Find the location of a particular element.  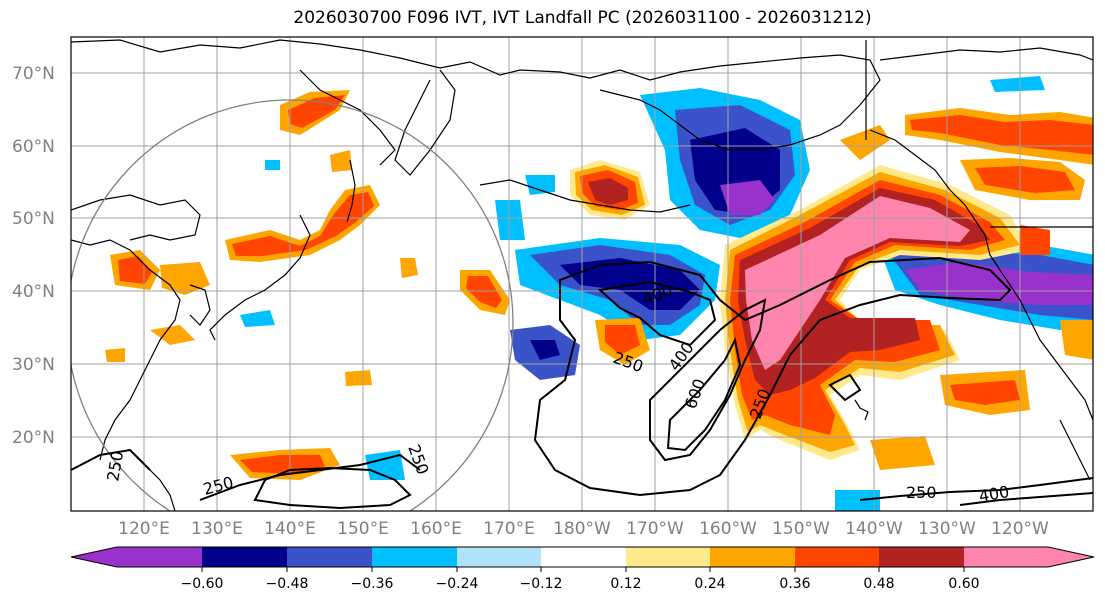

colorbar-tick-label: −0.36 is located at coordinates (372, 584).